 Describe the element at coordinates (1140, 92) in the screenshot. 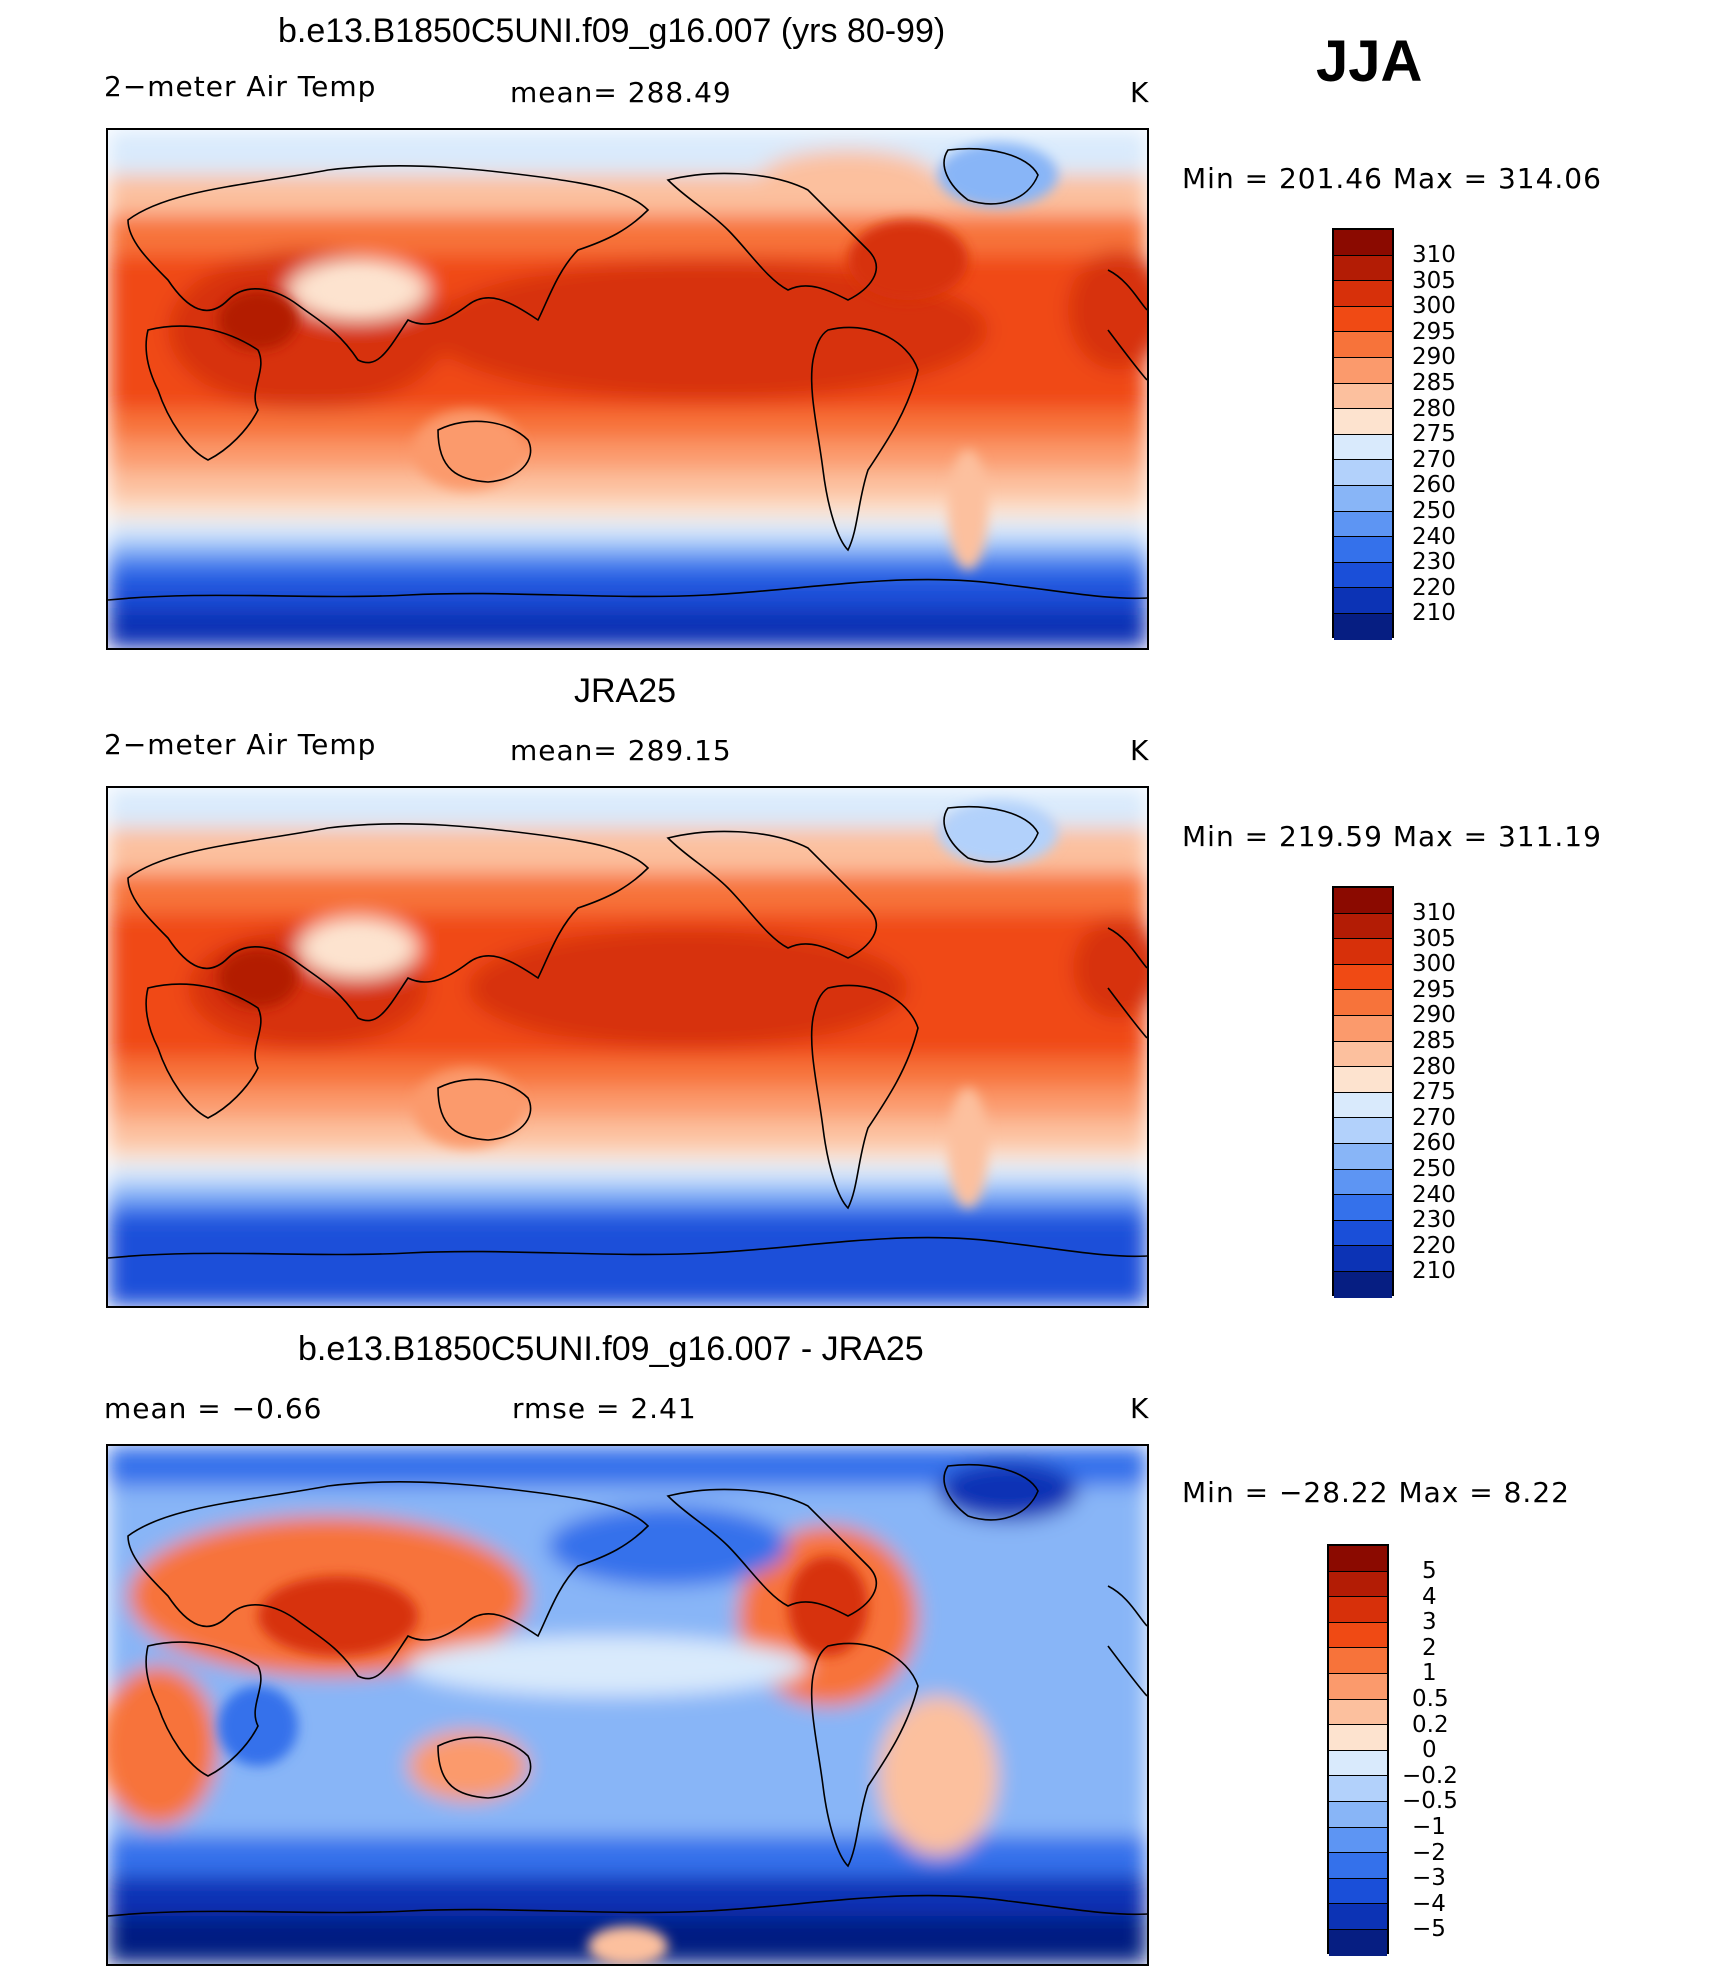

I see `panel1-units-label: K` at that location.